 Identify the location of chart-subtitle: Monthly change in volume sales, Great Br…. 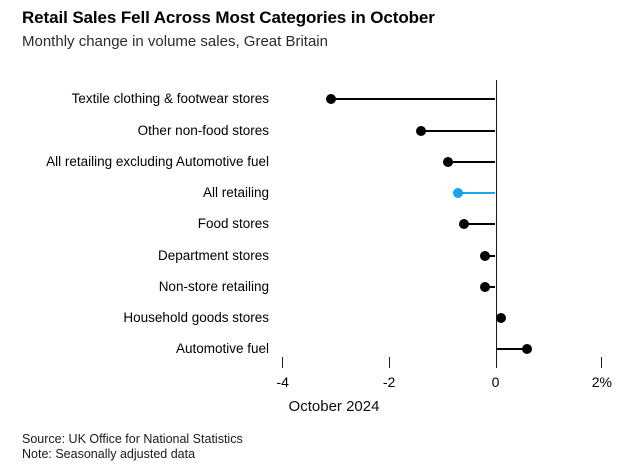
(175, 41).